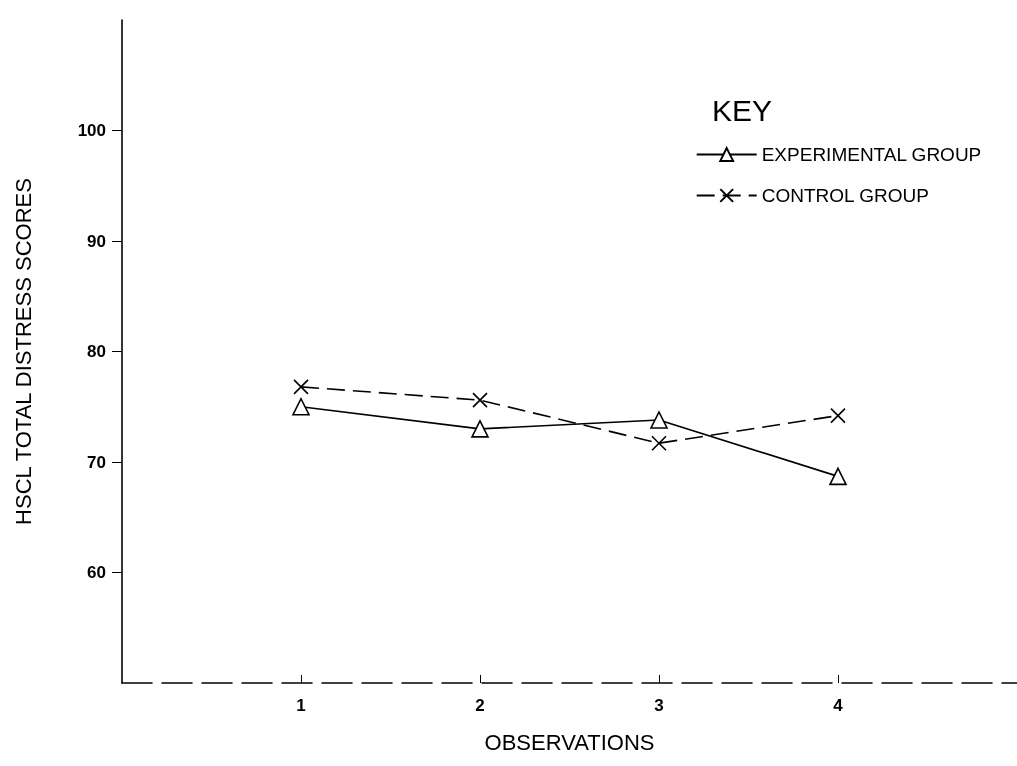  What do you see at coordinates (96, 351) in the screenshot?
I see `y-tick-label: 80` at bounding box center [96, 351].